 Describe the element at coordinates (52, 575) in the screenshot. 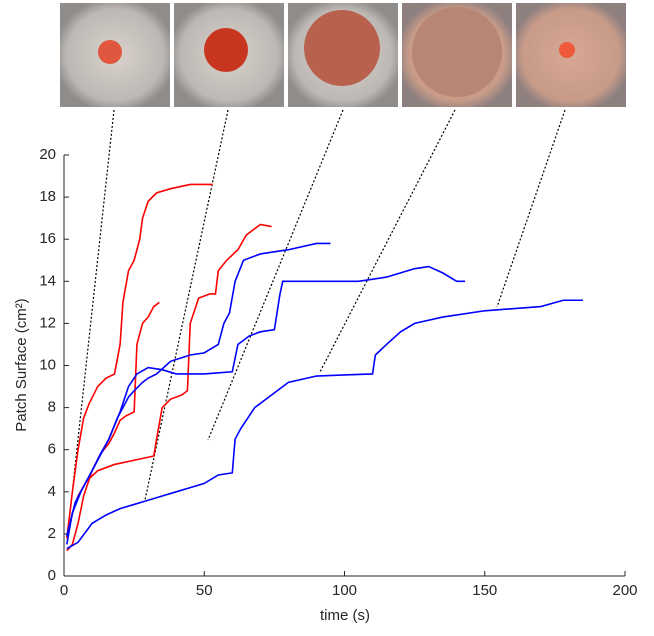

I see `y-tick-label: 0` at that location.